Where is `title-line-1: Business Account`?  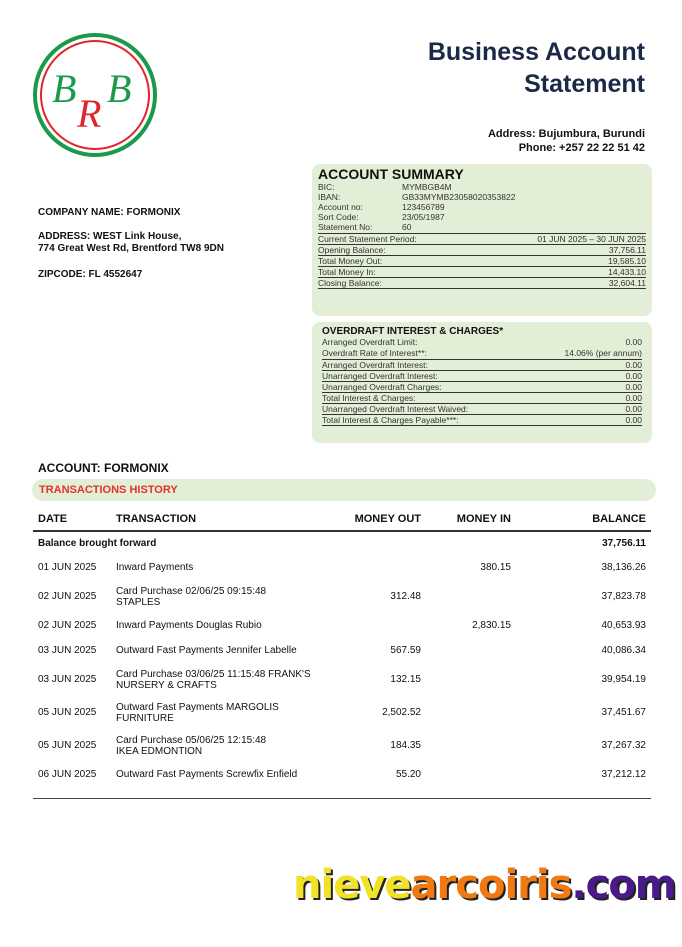 title-line-1: Business Account is located at coordinates (536, 52).